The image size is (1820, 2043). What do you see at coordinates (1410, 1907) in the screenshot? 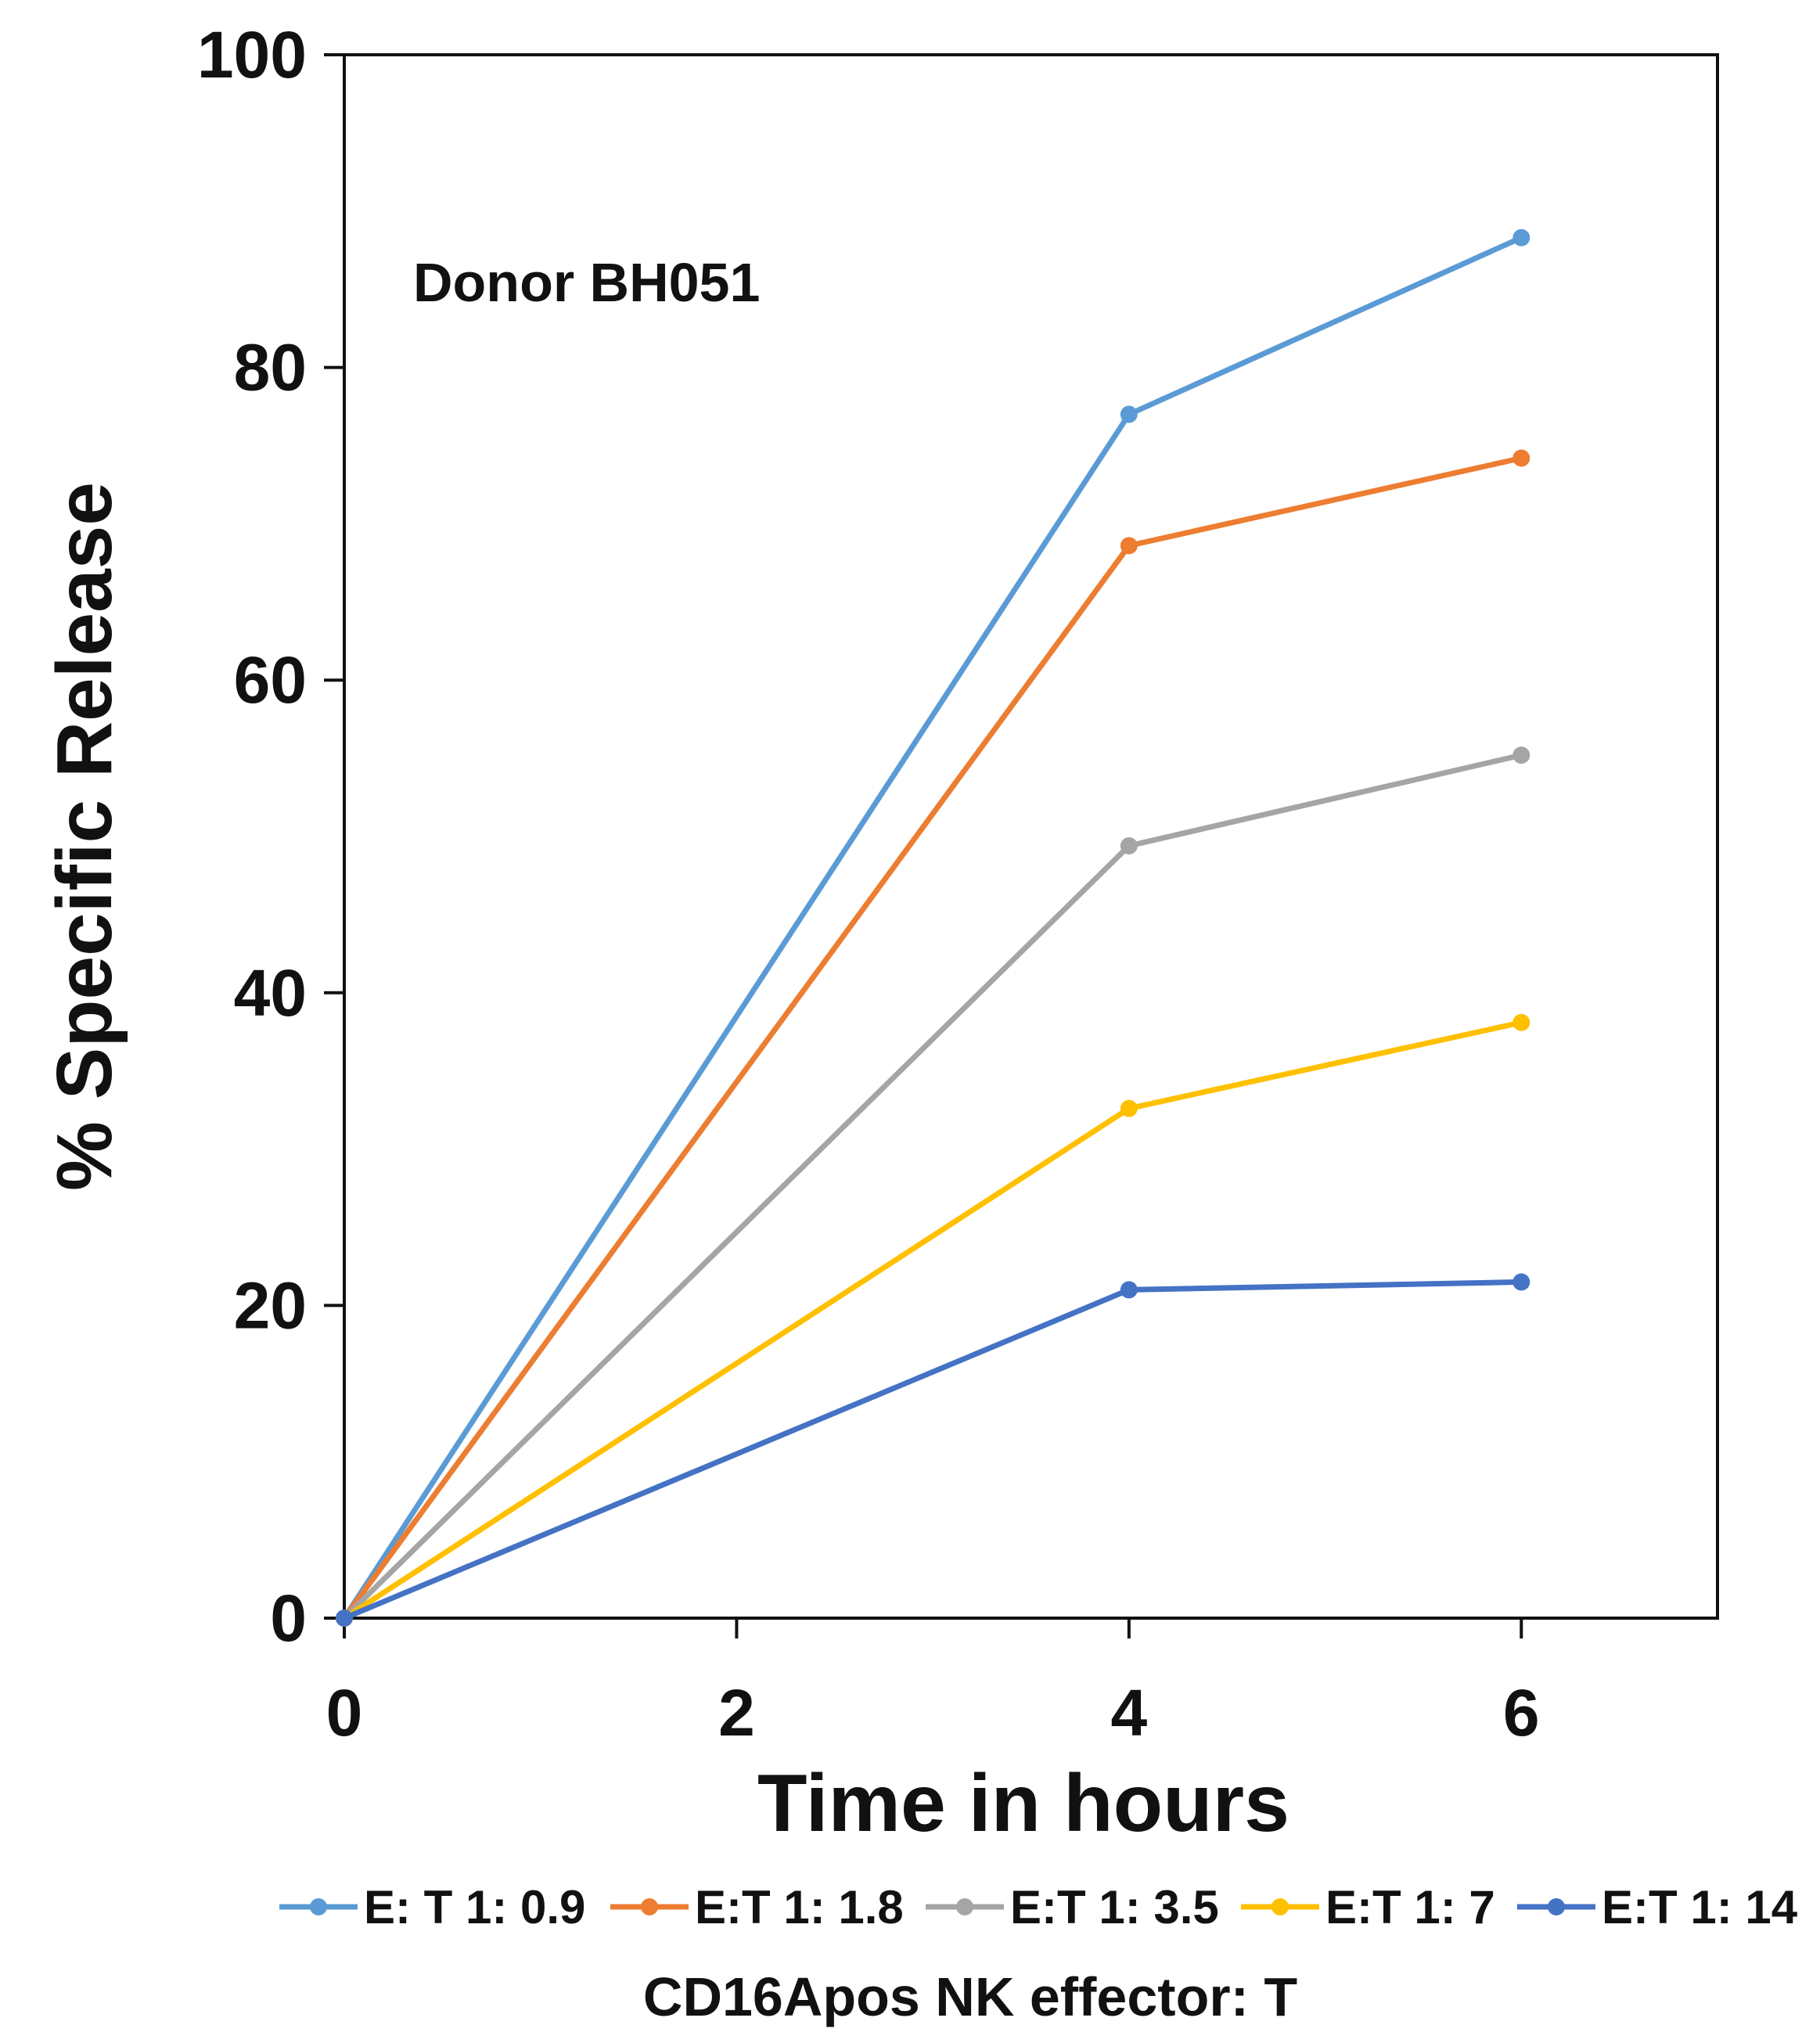
I see `legend-label: E:T 1: 7` at bounding box center [1410, 1907].